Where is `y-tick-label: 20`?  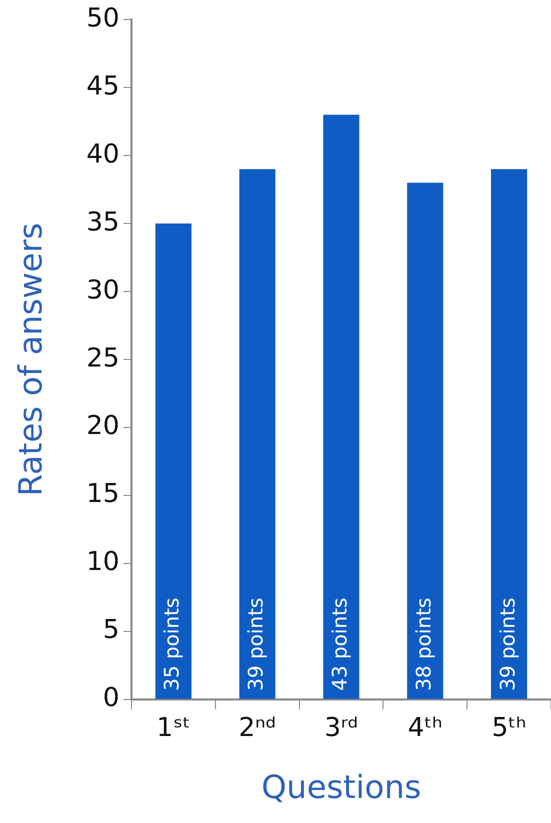 y-tick-label: 20 is located at coordinates (103, 426).